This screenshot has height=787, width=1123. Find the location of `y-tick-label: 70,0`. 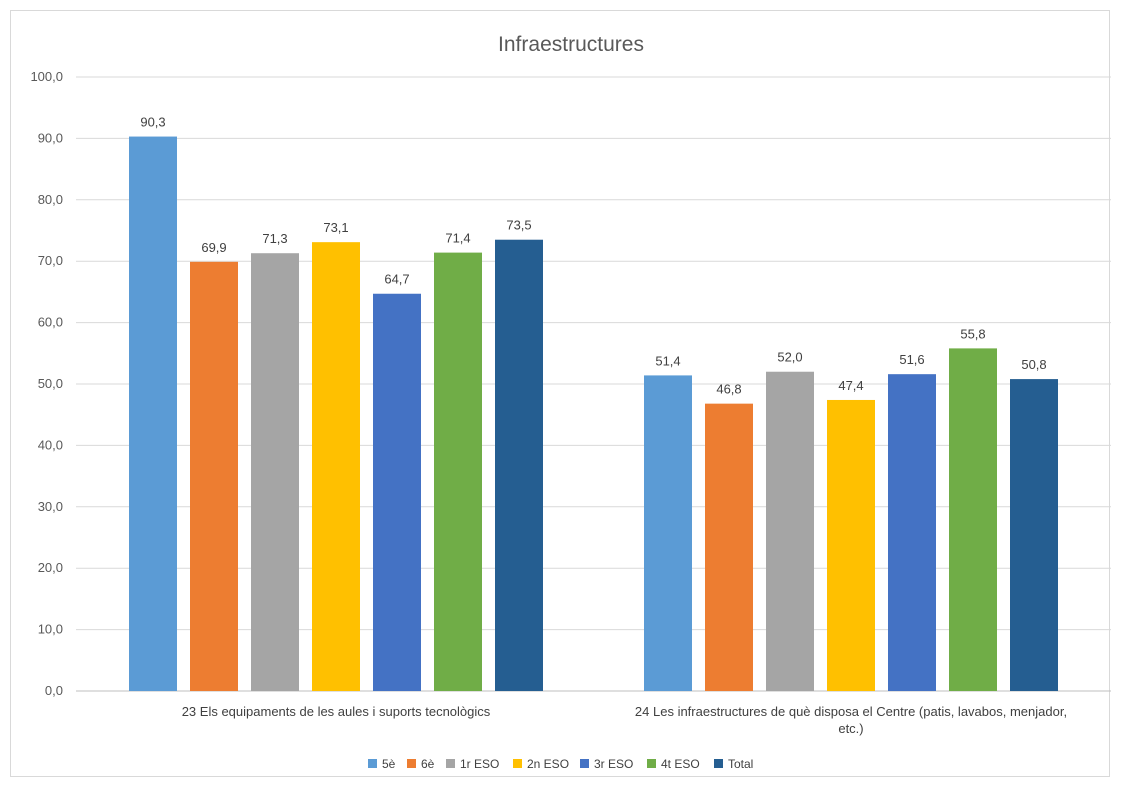

y-tick-label: 70,0 is located at coordinates (50, 260).